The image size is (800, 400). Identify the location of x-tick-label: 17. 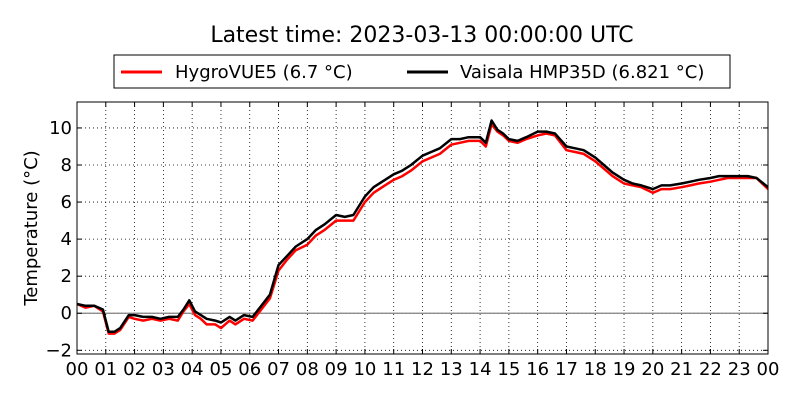
(566, 369).